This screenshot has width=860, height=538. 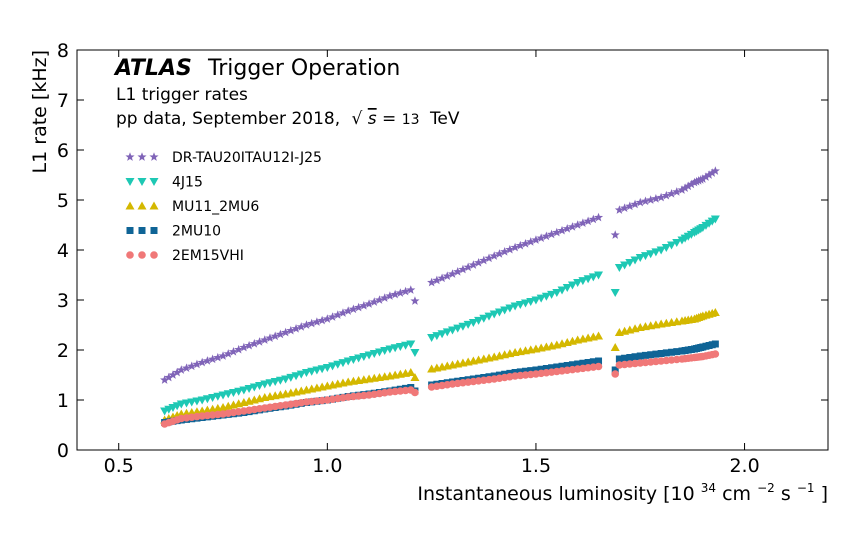 I want to click on xlabel-end: ], so click(x=824, y=494).